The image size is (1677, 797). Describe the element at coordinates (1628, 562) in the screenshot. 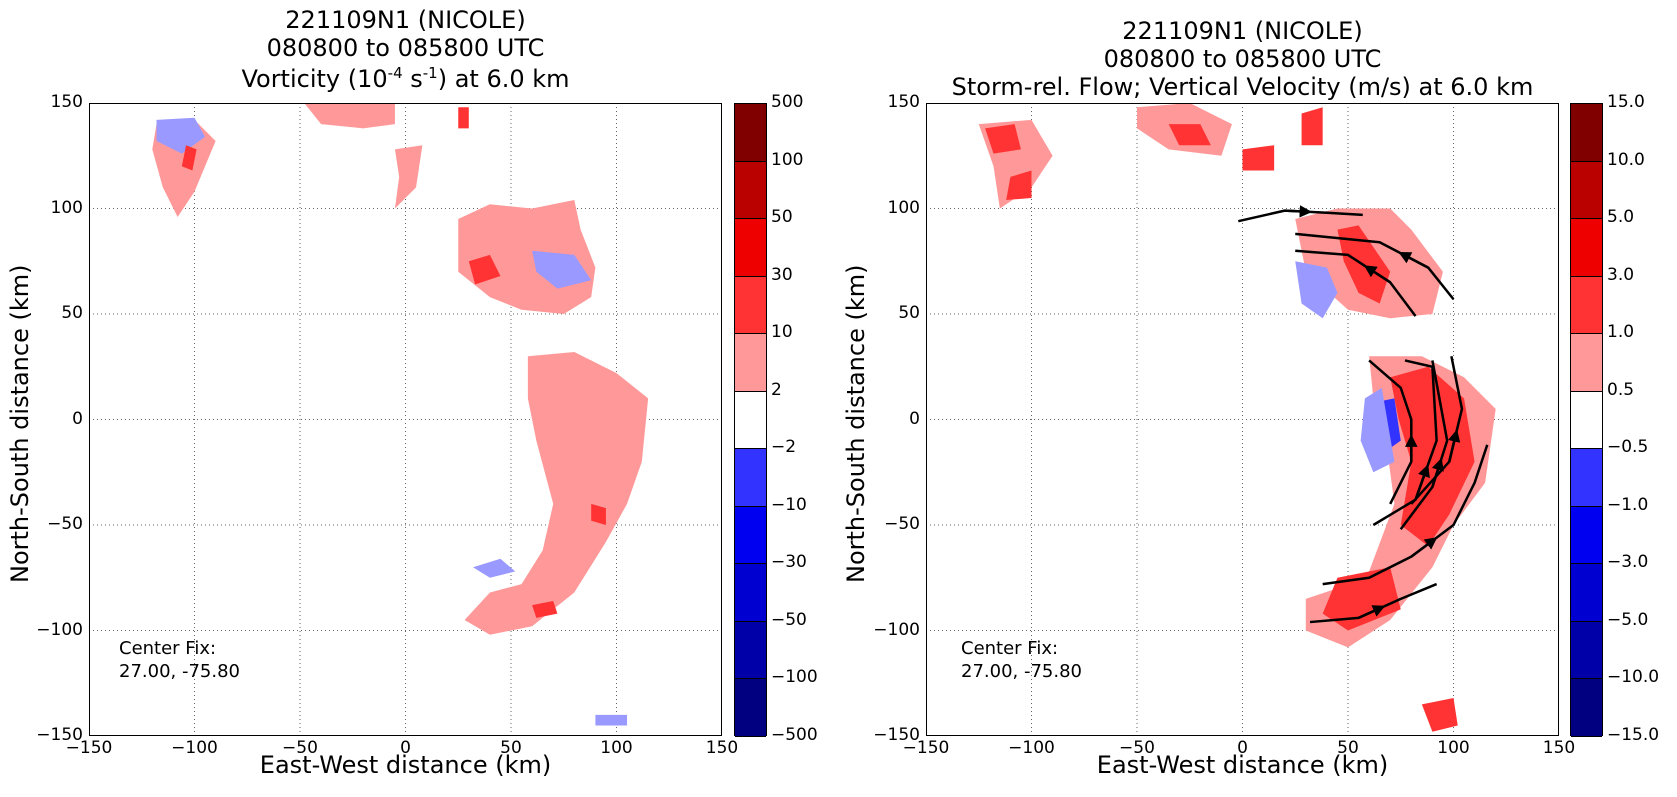

I see `colorbar-tick-label: −3.0` at that location.